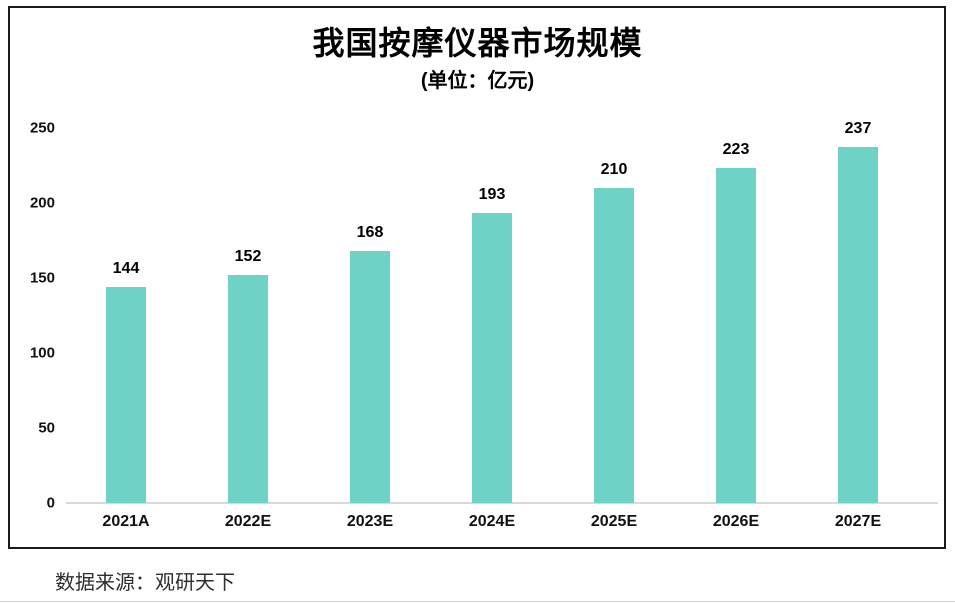  Describe the element at coordinates (42, 203) in the screenshot. I see `y-tick-label: 200` at that location.